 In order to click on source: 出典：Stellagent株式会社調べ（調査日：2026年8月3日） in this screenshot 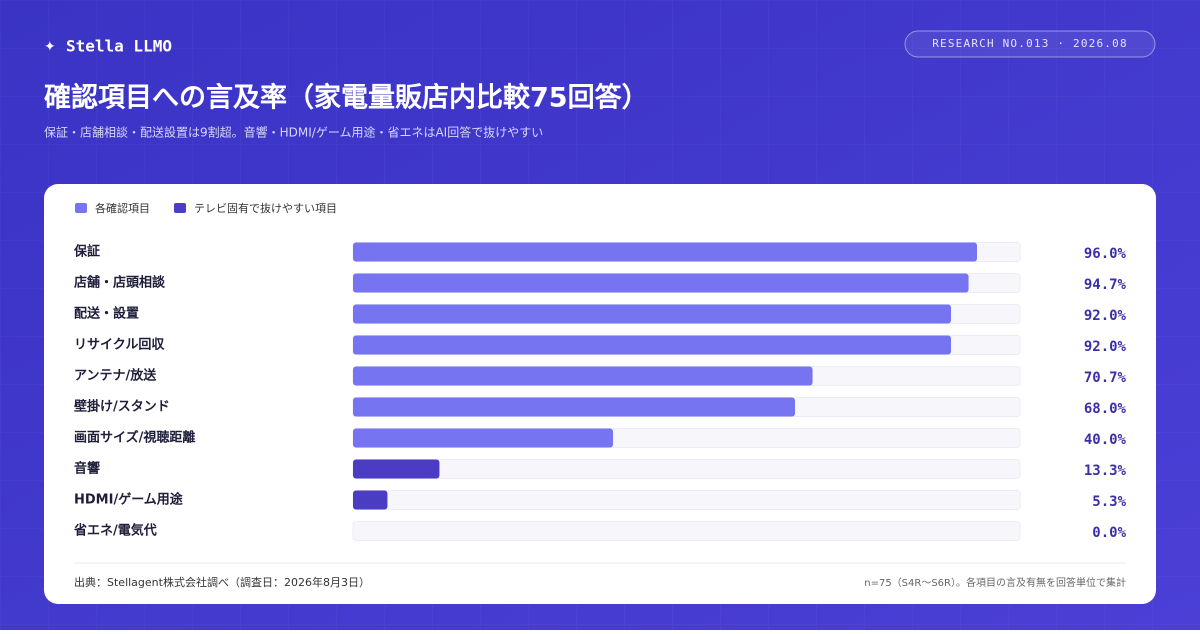, I will do `click(222, 582)`.